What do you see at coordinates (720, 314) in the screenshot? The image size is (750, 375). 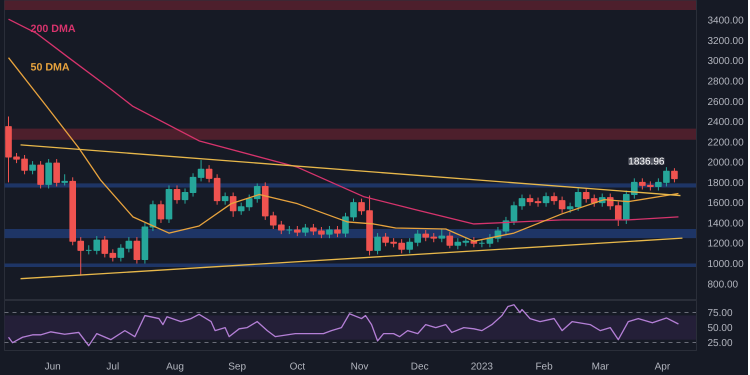 I see `y-tick-label: 75.00` at bounding box center [720, 314].